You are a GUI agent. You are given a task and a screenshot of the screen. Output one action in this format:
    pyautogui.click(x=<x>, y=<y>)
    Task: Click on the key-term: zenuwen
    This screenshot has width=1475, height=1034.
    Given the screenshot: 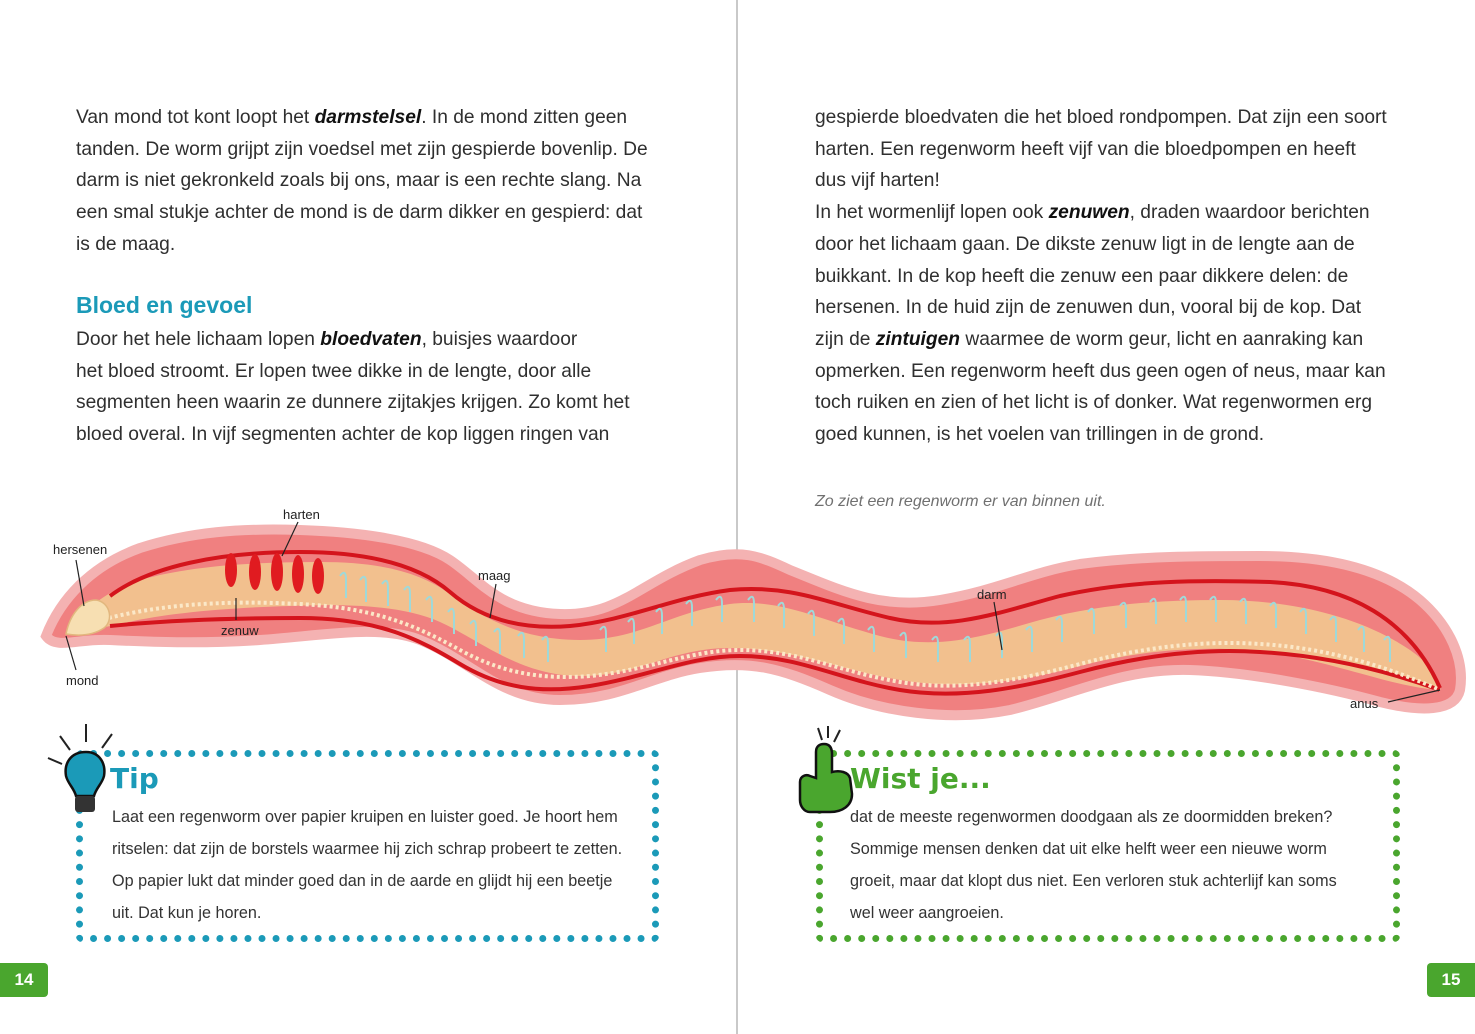 What is the action you would take?
    pyautogui.click(x=1089, y=213)
    